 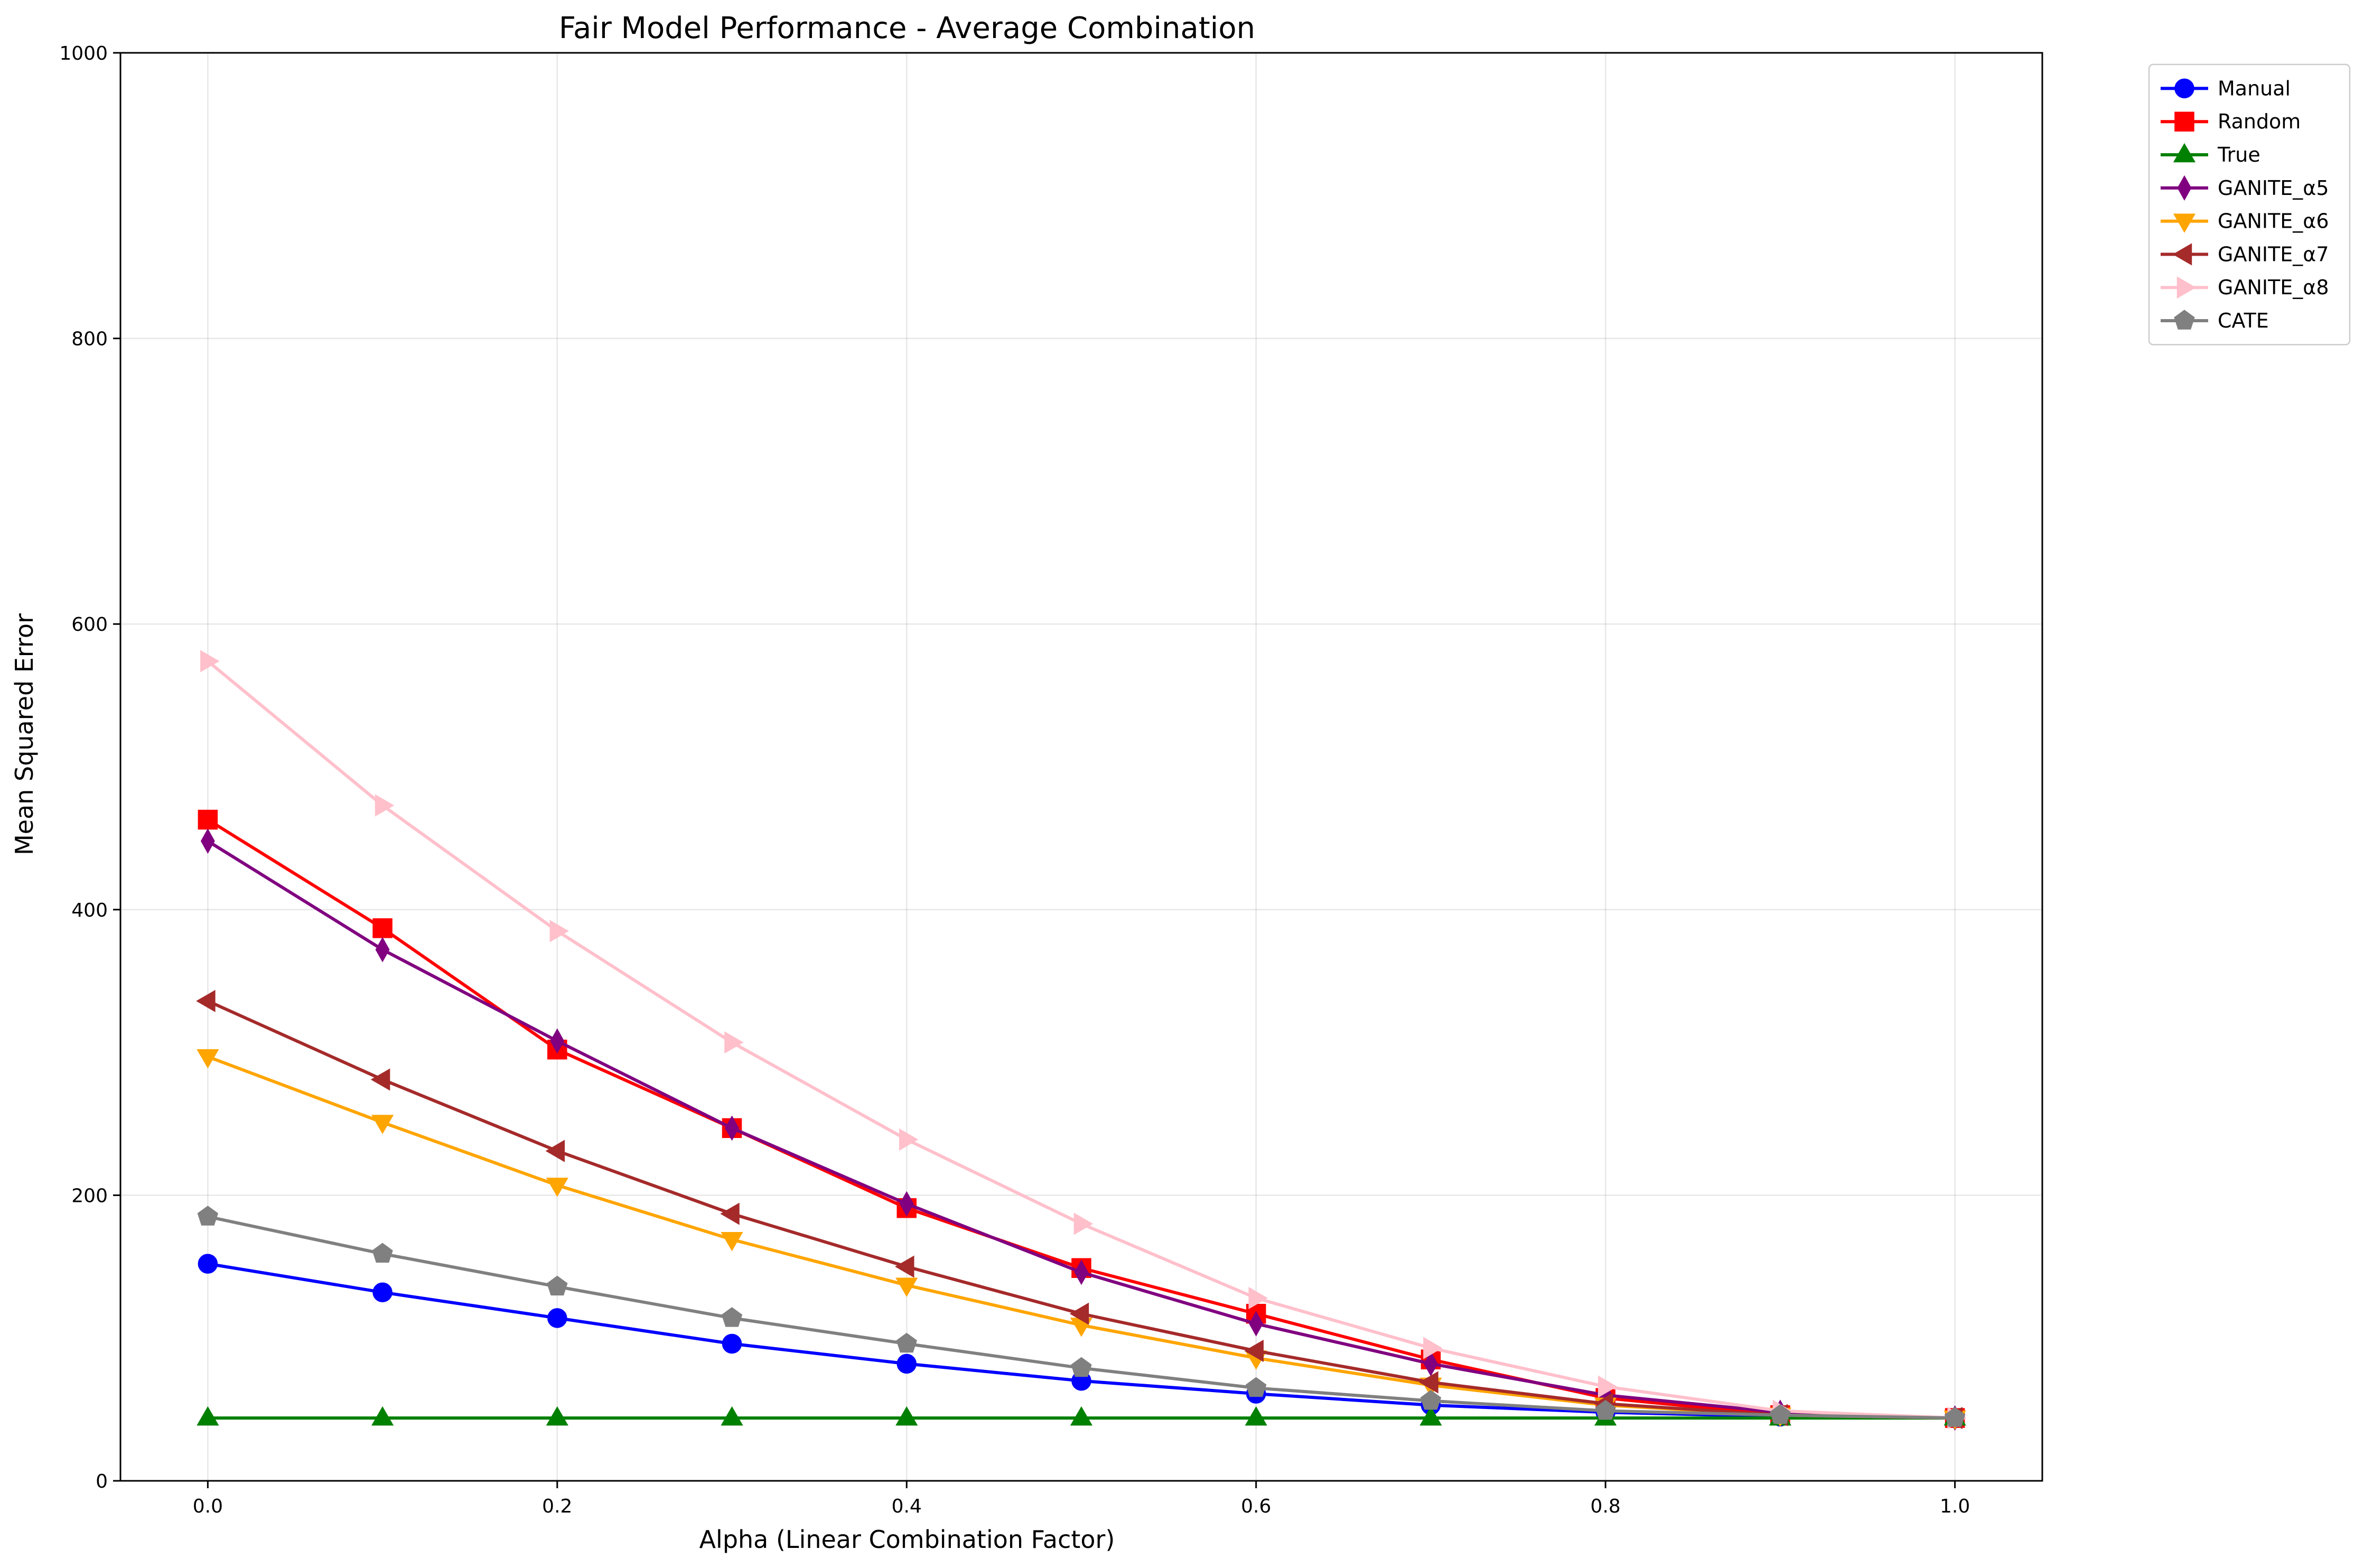 I want to click on legend-item: GANITE_α6, so click(x=2245, y=221).